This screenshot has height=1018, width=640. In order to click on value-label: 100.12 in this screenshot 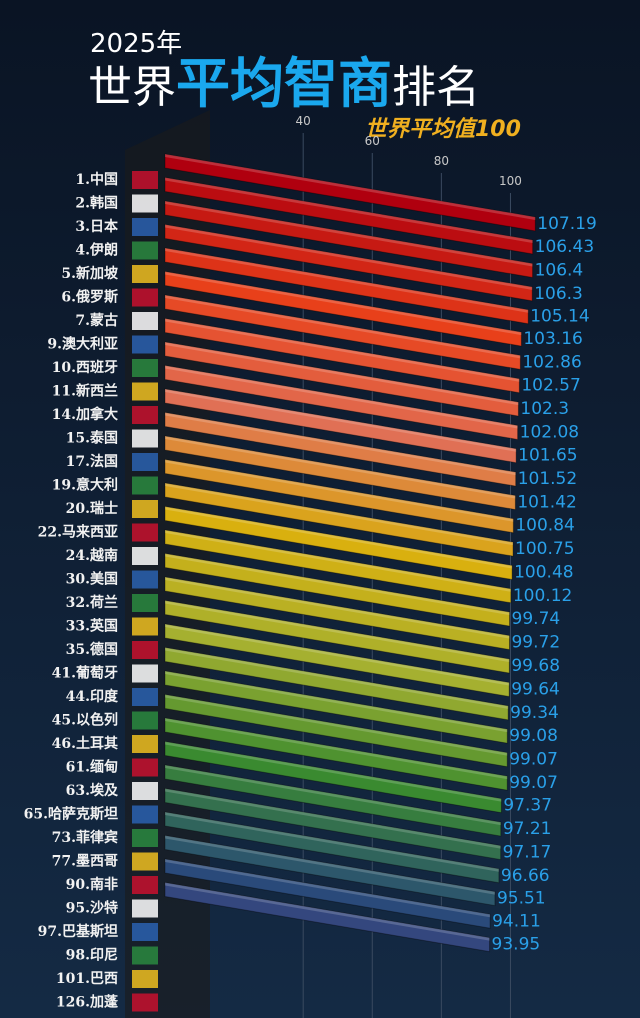, I will do `click(542, 596)`.